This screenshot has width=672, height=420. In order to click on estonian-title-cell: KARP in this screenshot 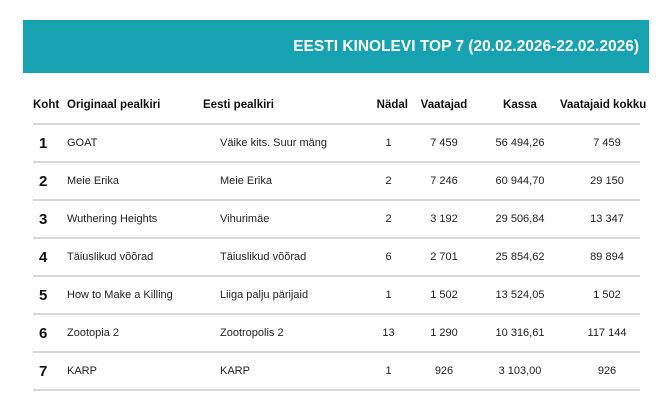, I will do `click(283, 371)`.